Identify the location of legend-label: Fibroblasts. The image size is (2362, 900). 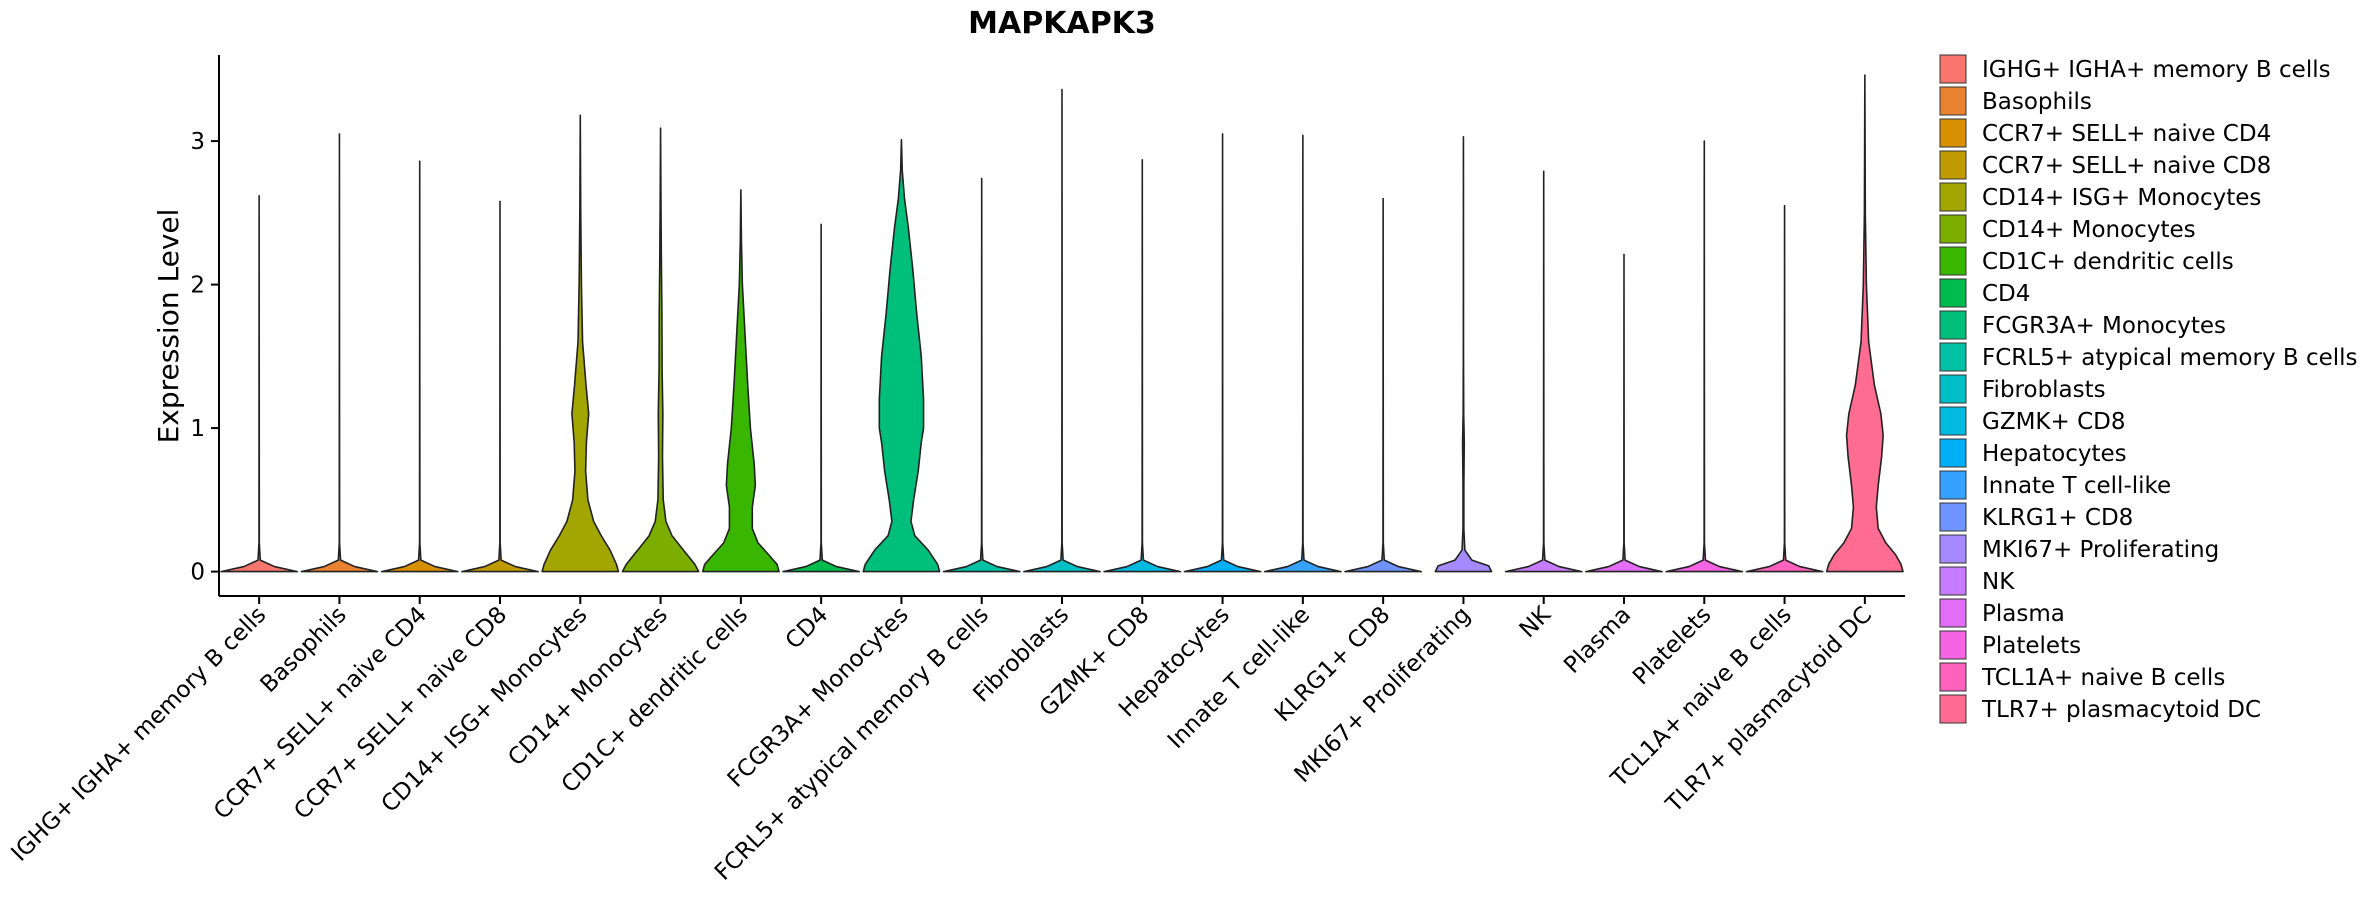
(2044, 390).